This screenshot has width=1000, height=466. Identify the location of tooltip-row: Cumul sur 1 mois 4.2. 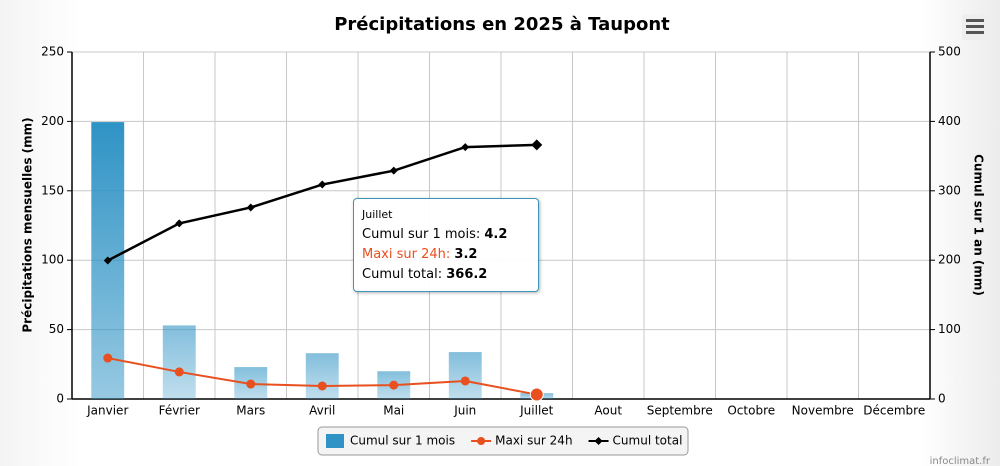
(446, 235).